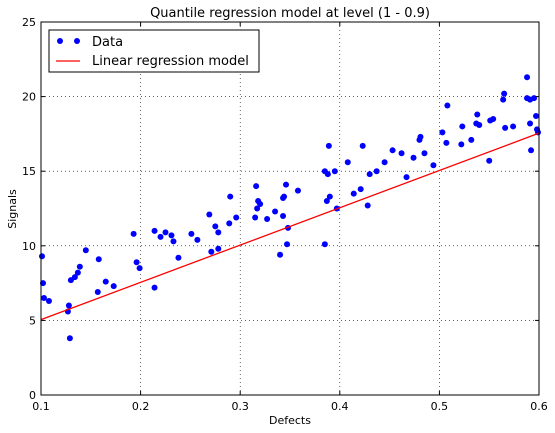  I want to click on y-tick-label: 15, so click(29, 171).